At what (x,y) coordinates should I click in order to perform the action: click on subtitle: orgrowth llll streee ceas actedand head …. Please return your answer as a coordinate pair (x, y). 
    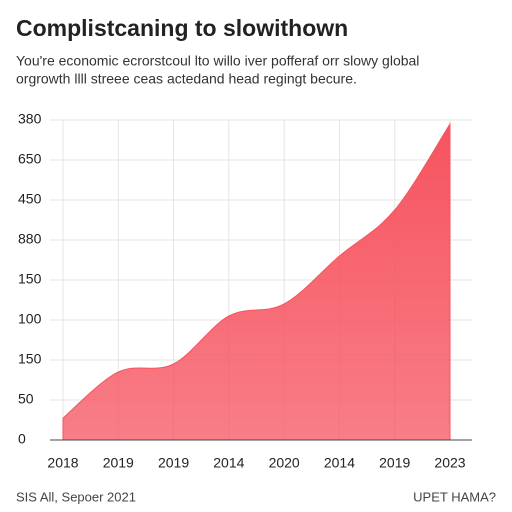
    Looking at the image, I should click on (186, 79).